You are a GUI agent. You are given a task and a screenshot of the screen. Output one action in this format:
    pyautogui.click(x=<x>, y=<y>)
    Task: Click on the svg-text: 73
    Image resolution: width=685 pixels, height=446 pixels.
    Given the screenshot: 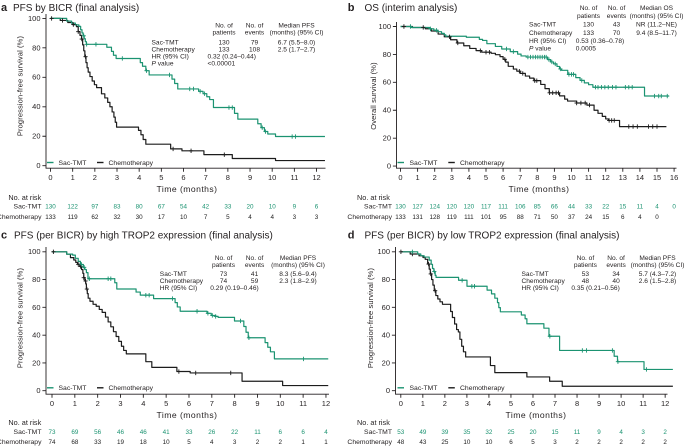 What is the action you would take?
    pyautogui.click(x=52, y=432)
    